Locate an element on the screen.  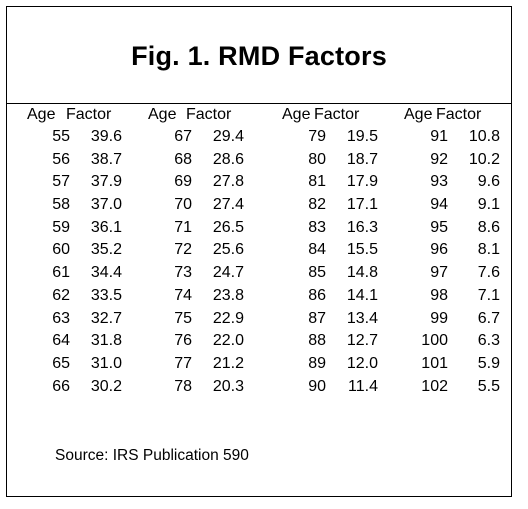
factor-cell: 17.1 is located at coordinates (362, 205).